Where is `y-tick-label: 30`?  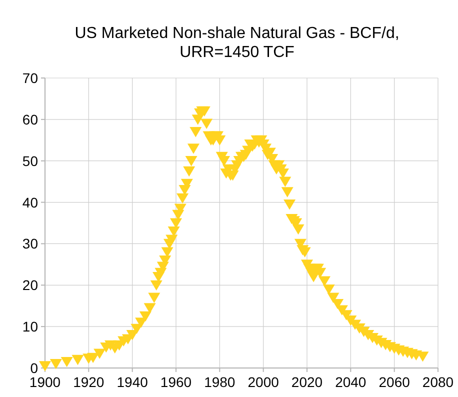
y-tick-label: 30 is located at coordinates (30, 244).